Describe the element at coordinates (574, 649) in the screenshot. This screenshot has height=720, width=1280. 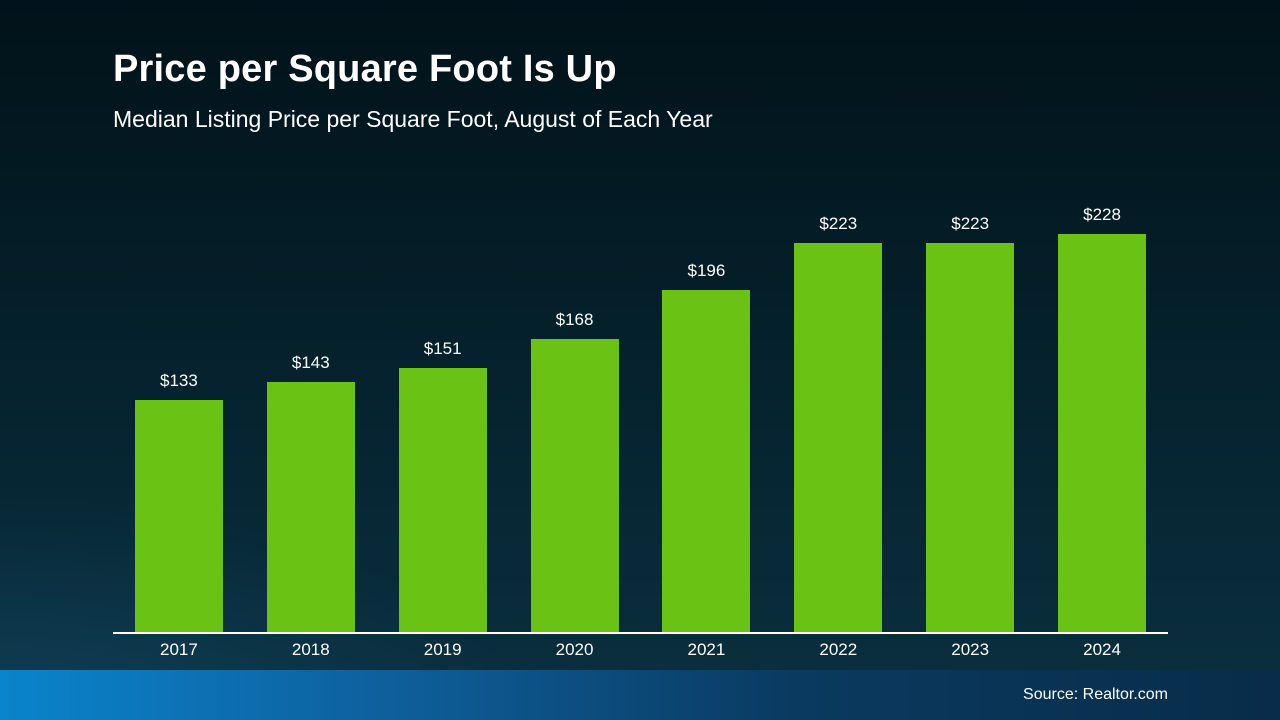
I see `x-axis-label: 2020` at that location.